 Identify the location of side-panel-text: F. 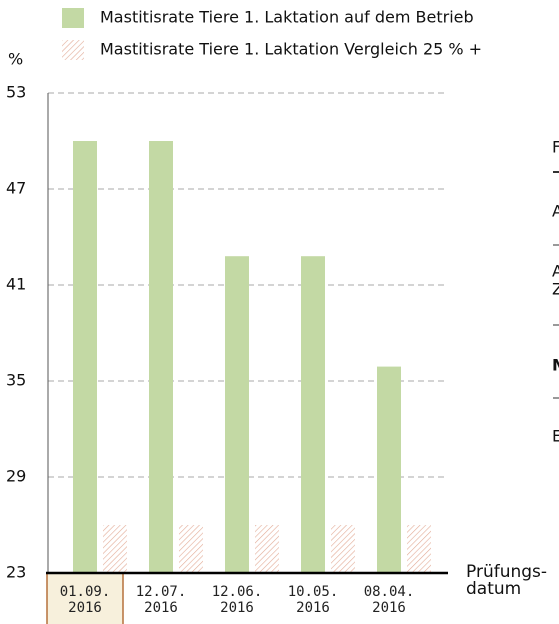
(555, 147).